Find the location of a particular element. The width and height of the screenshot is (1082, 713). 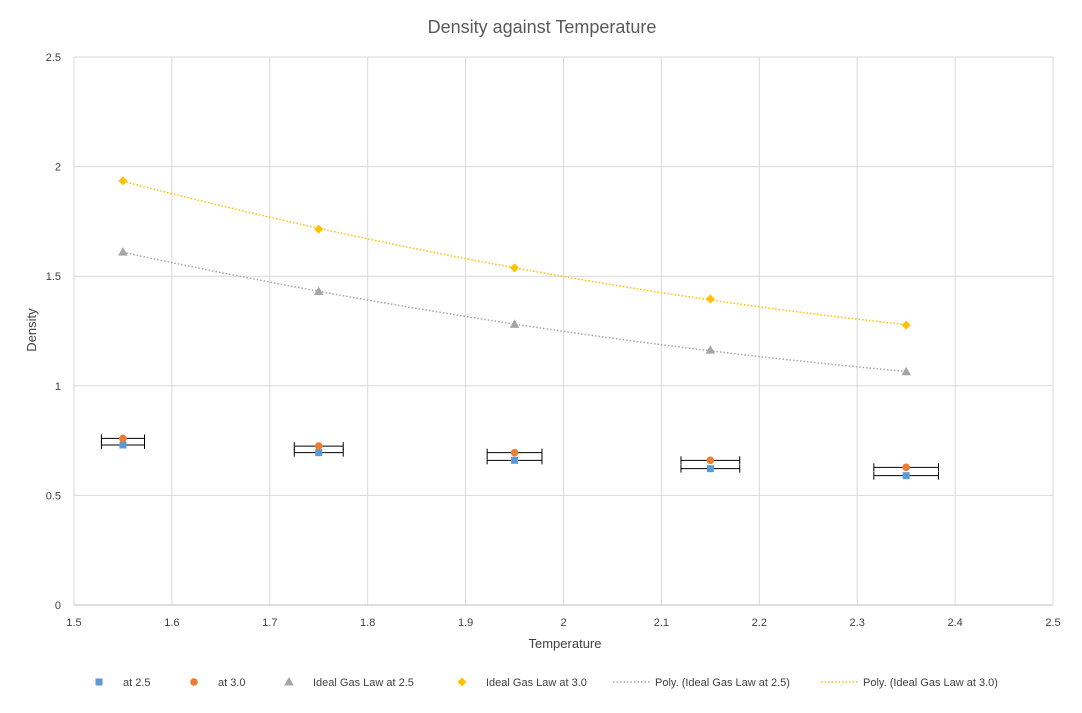

legend-label: at 2.5 is located at coordinates (137, 683).